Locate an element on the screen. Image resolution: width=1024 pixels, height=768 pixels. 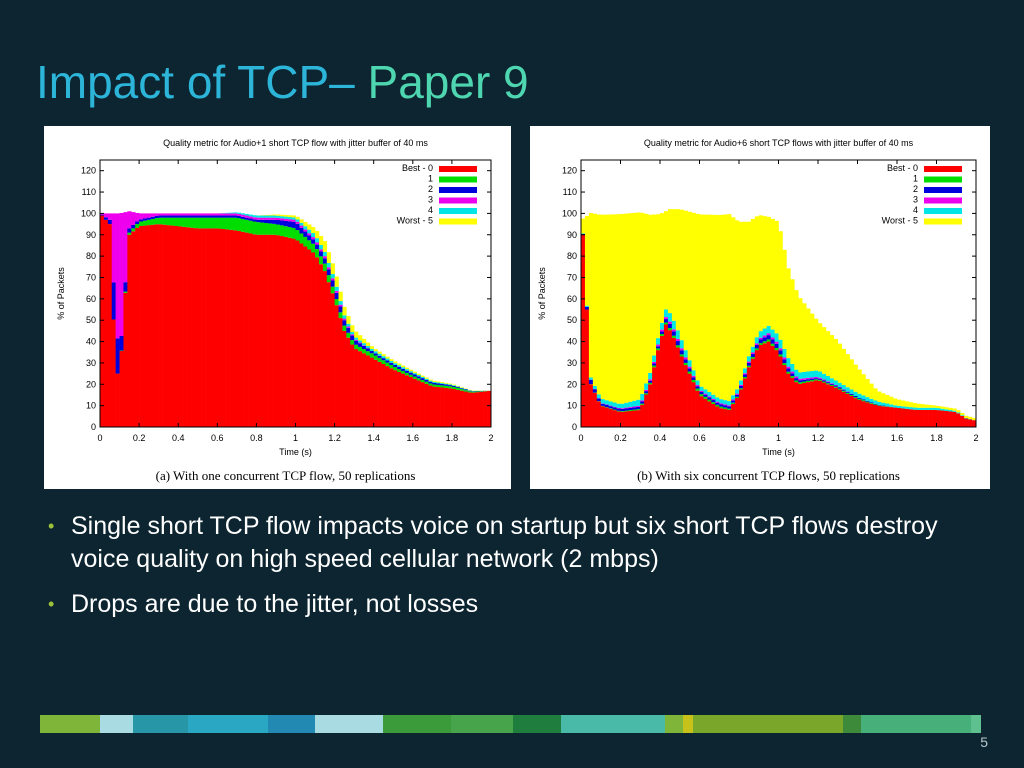
legend-swatch is located at coordinates (458, 211).